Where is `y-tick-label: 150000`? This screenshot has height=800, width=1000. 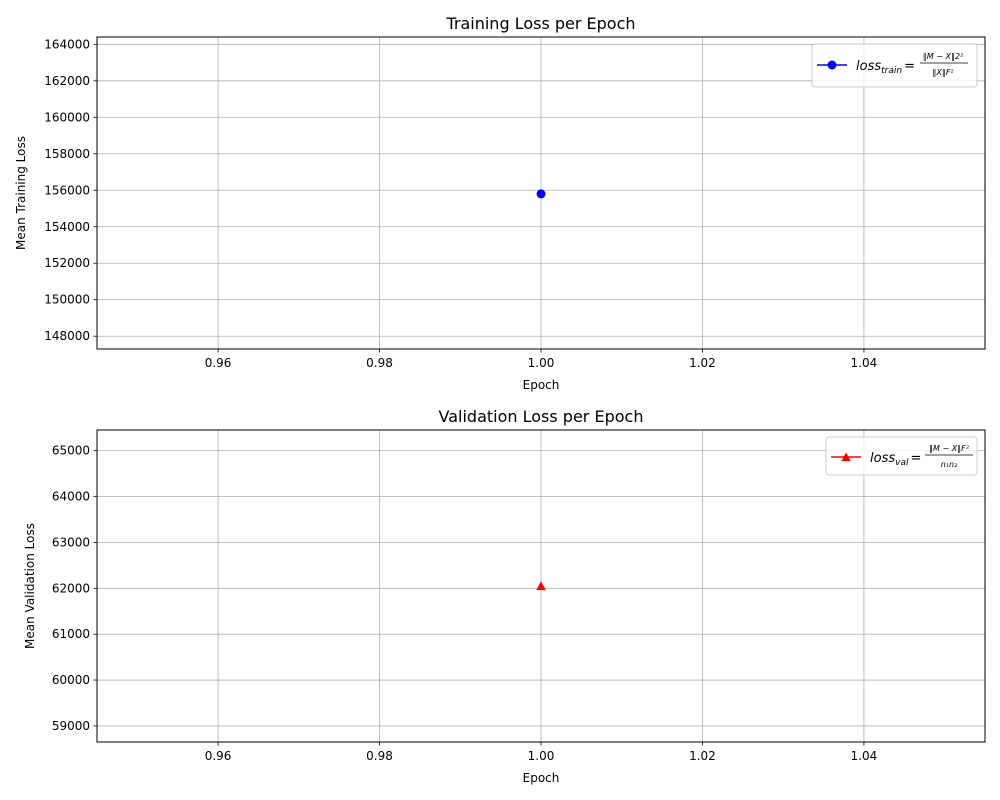 y-tick-label: 150000 is located at coordinates (67, 300).